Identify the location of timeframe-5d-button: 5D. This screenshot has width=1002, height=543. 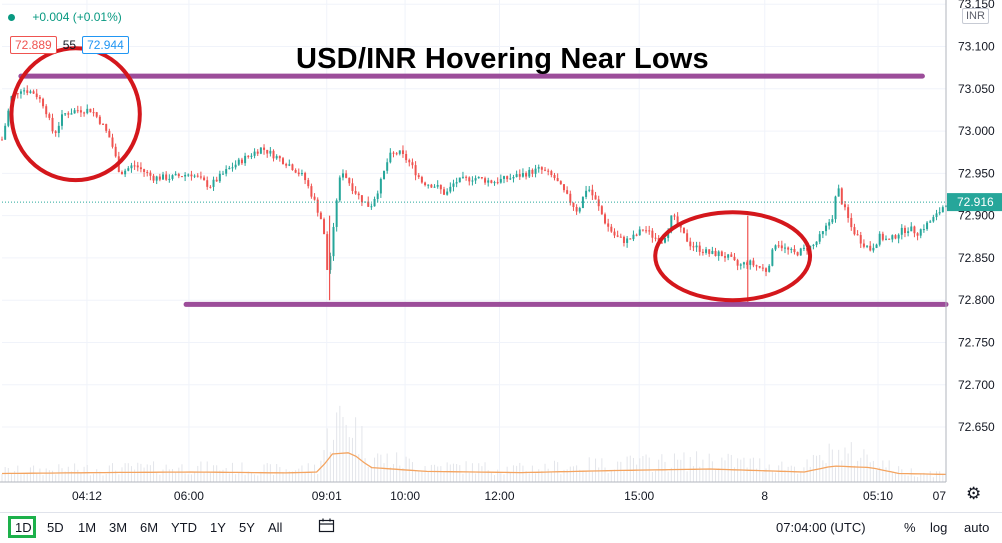
(55, 527).